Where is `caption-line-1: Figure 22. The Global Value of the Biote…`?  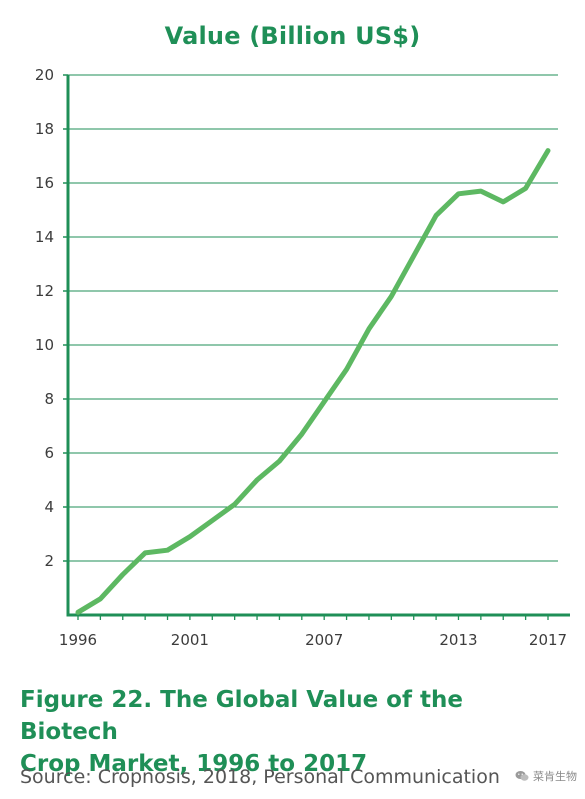 caption-line-1: Figure 22. The Global Value of the Biote… is located at coordinates (241, 716).